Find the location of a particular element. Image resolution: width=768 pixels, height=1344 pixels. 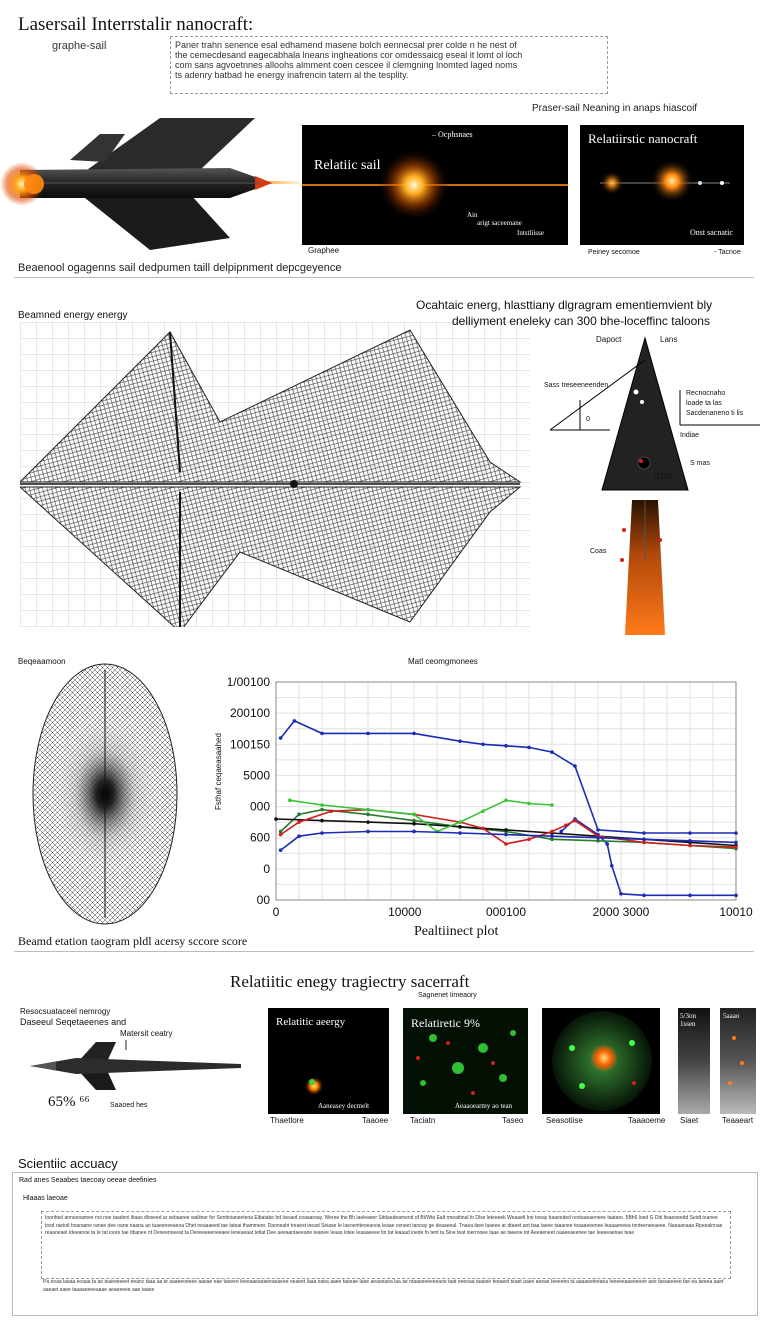

panel-caption: Taaaoeme is located at coordinates (647, 1120).